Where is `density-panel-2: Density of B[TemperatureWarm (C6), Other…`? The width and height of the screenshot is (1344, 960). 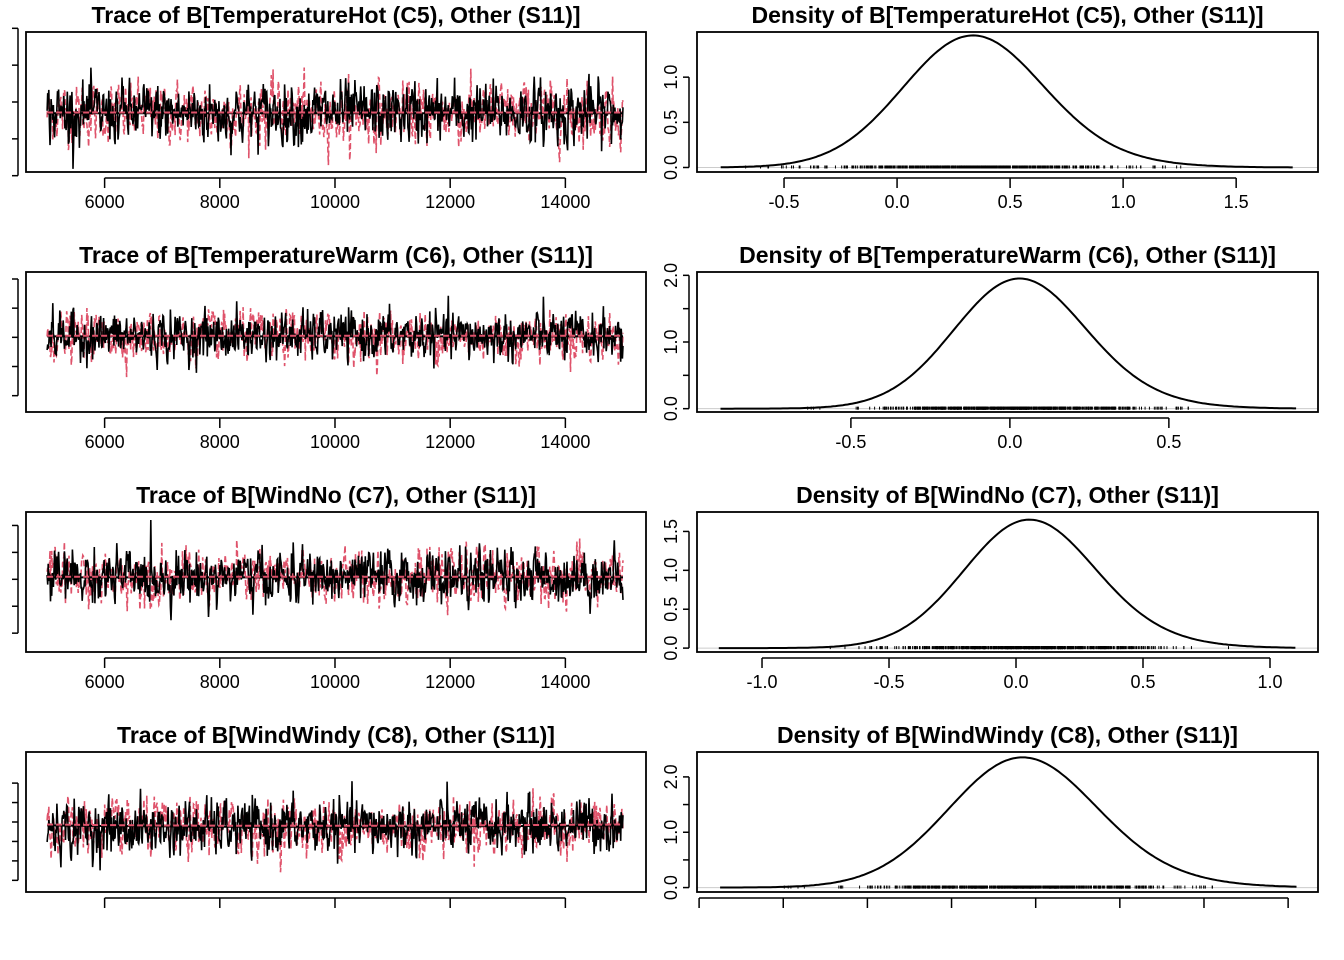 density-panel-2: Density of B[TemperatureWarm (C6), Other… is located at coordinates (990, 347).